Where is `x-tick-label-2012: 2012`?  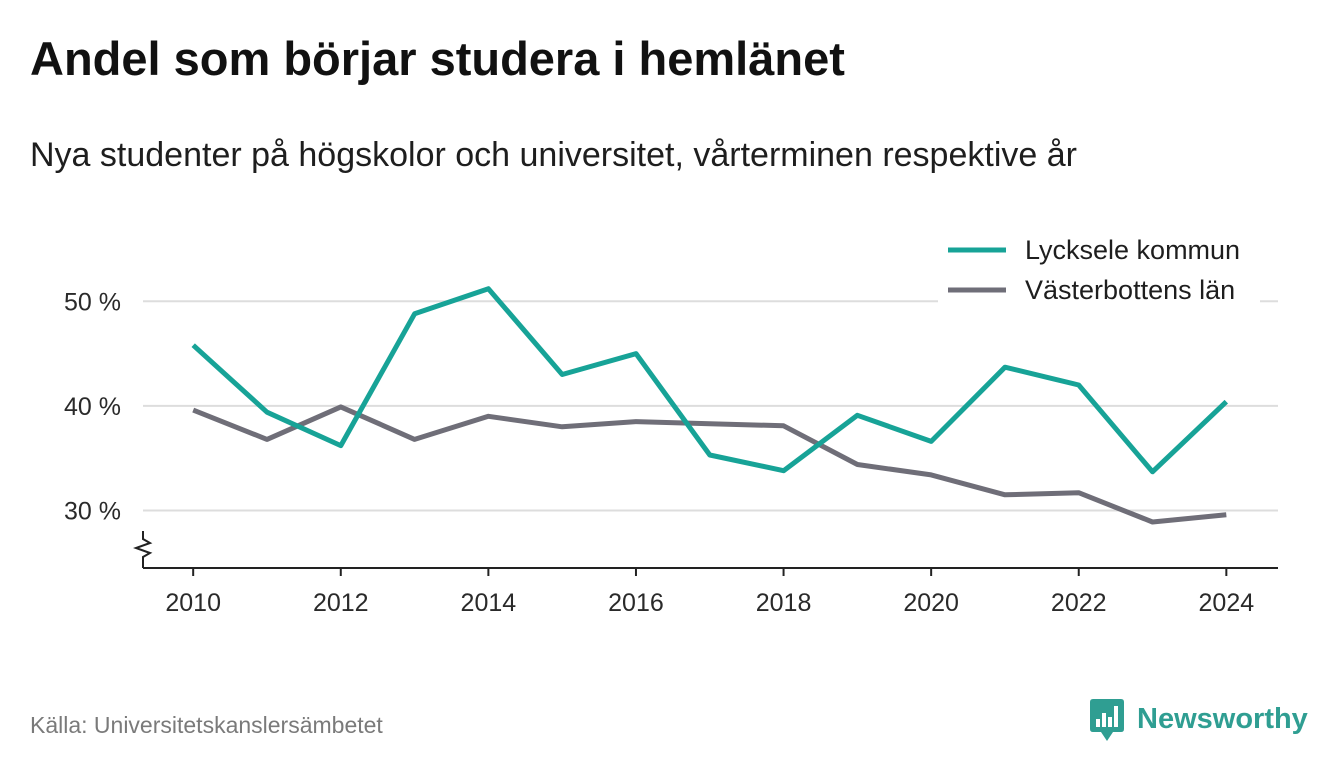 x-tick-label-2012: 2012 is located at coordinates (341, 603).